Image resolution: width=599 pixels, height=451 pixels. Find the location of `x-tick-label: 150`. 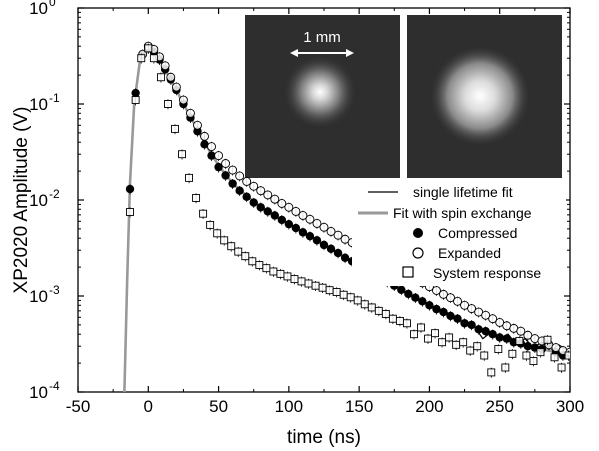

x-tick-label: 150 is located at coordinates (359, 406).